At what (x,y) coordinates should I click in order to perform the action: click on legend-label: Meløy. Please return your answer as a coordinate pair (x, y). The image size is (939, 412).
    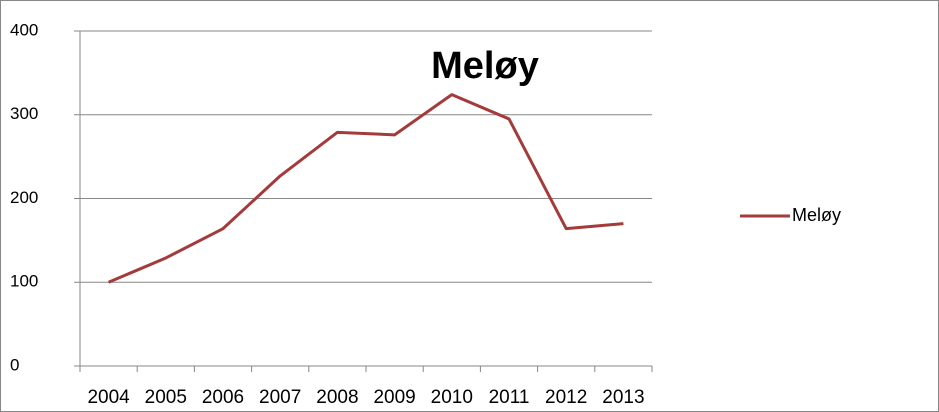
    Looking at the image, I should click on (816, 215).